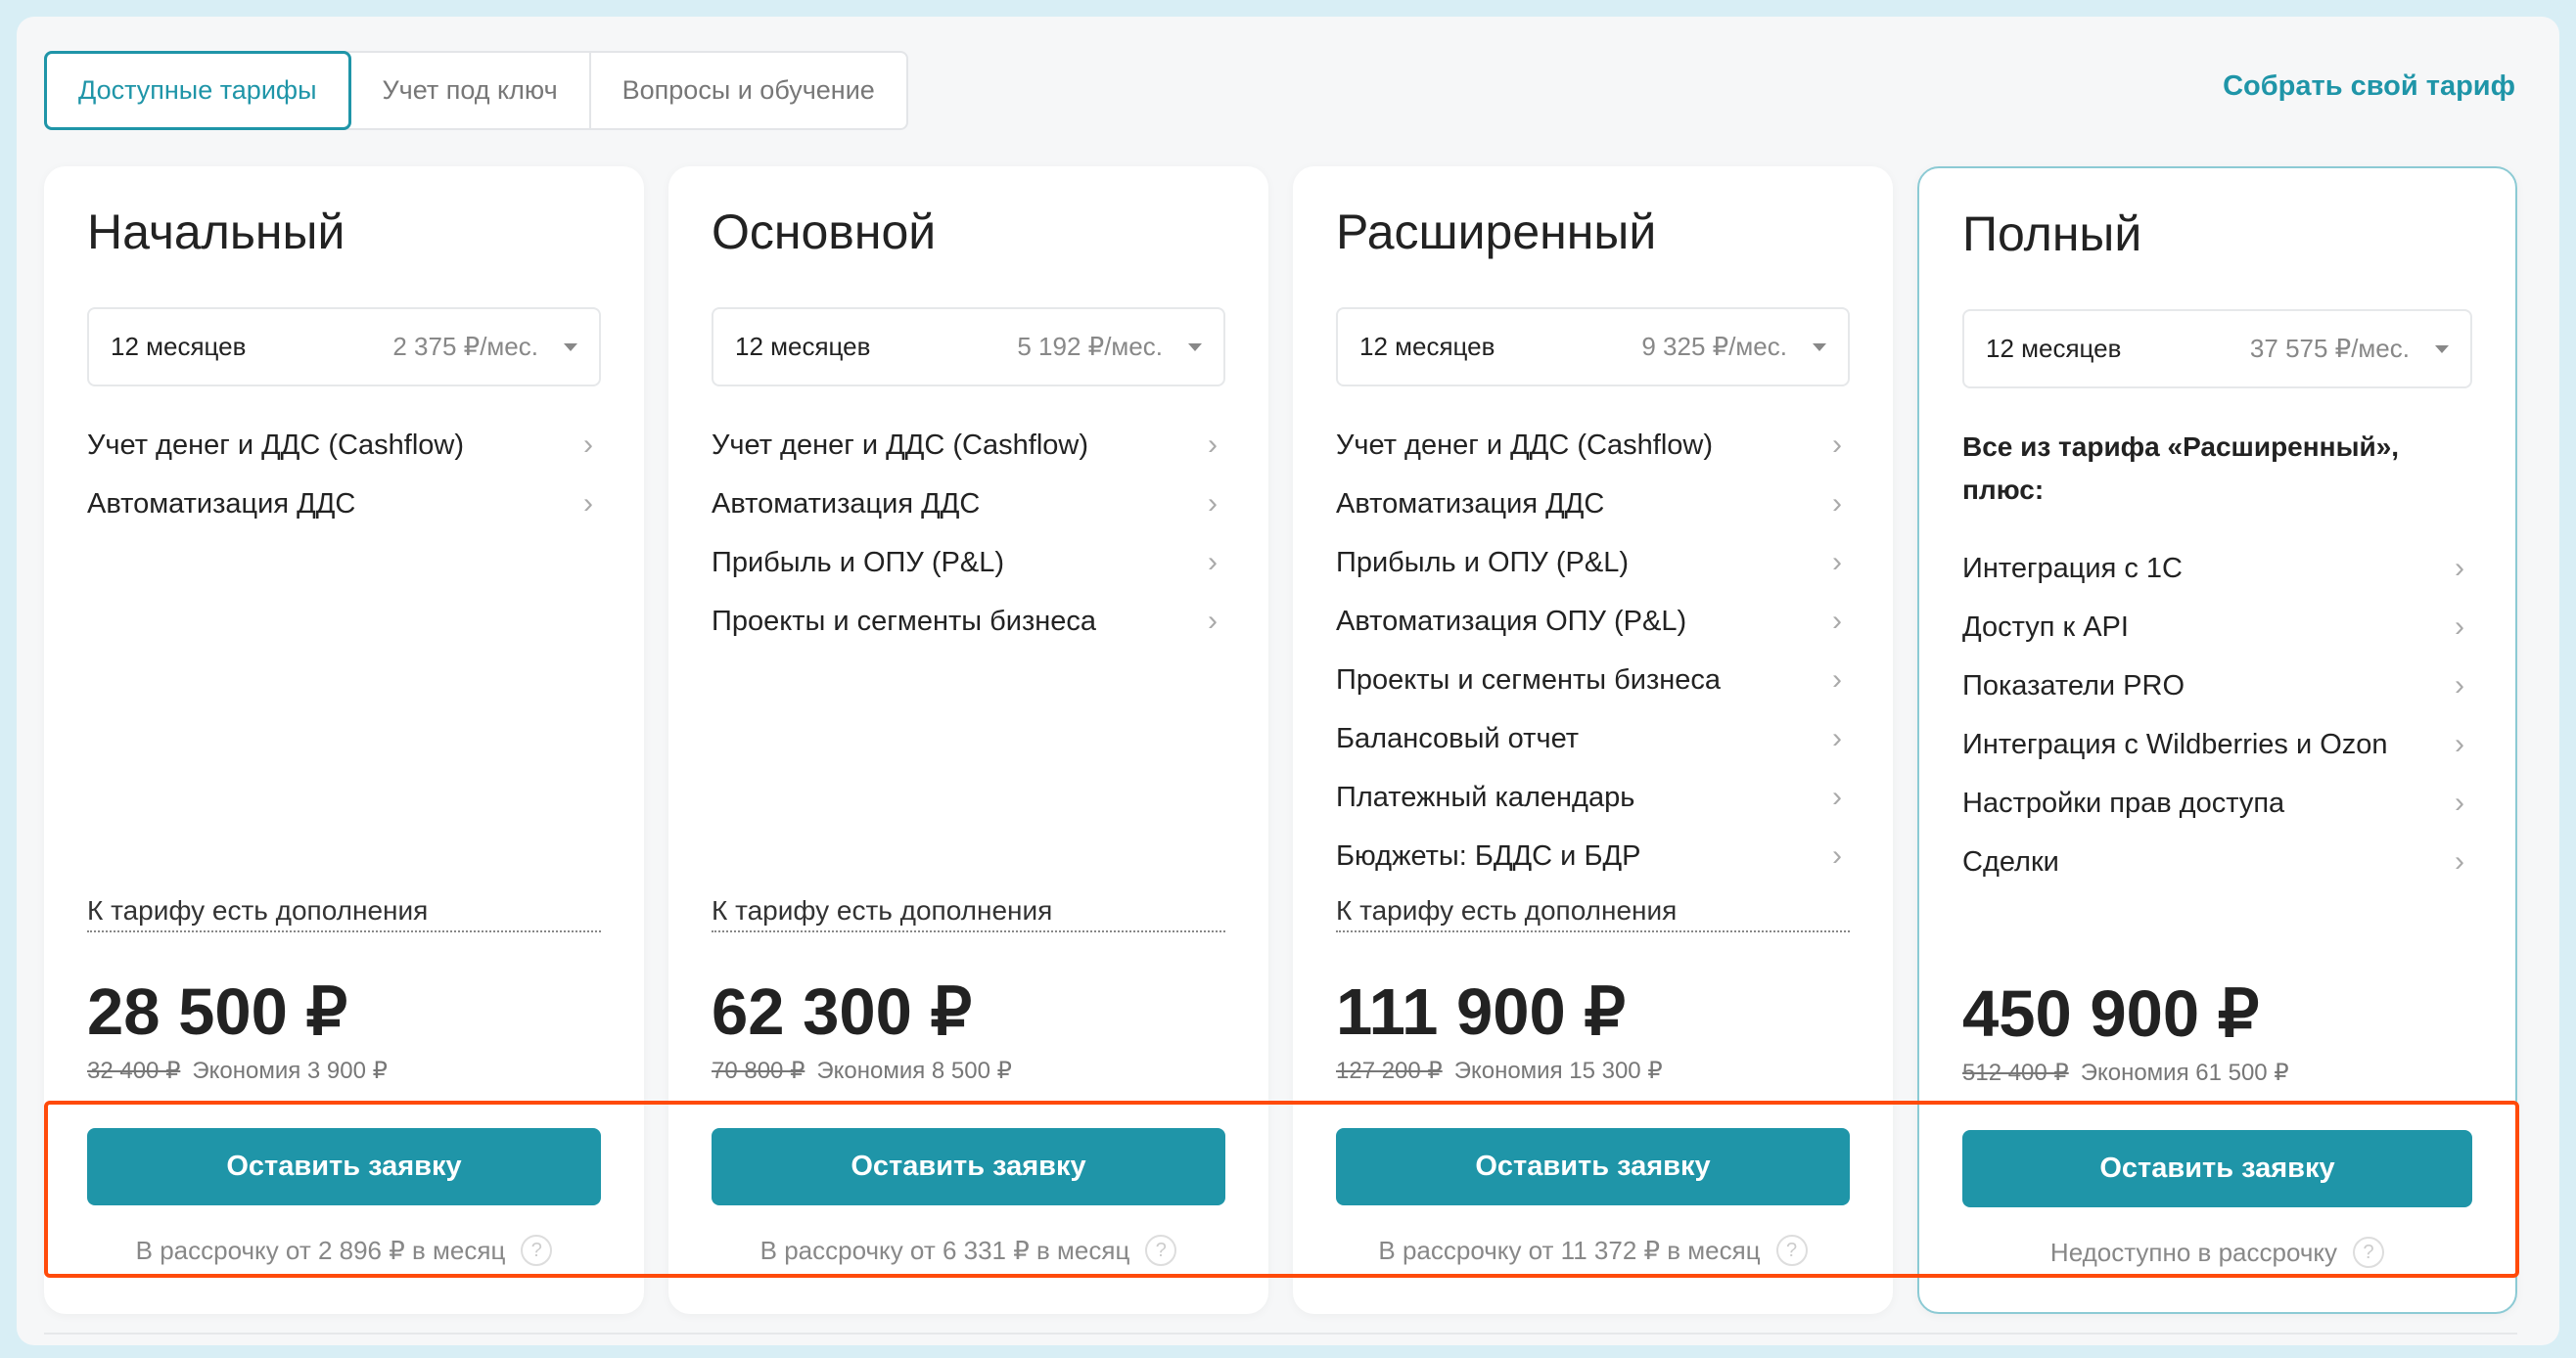  I want to click on feature-label: Настройки прав доступа, so click(2123, 803).